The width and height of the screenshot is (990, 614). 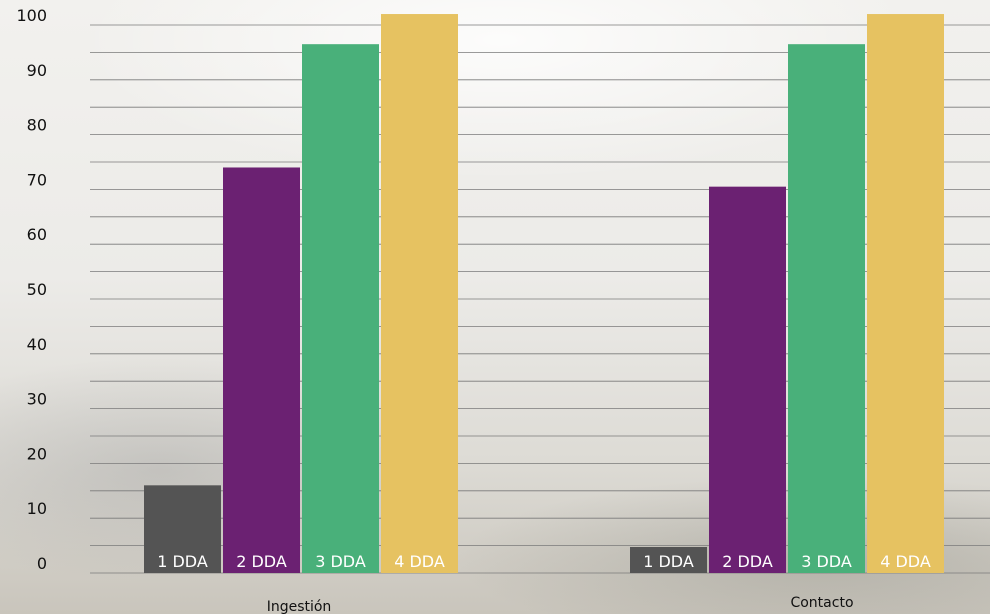 I want to click on bar-label-box, so click(x=668, y=560).